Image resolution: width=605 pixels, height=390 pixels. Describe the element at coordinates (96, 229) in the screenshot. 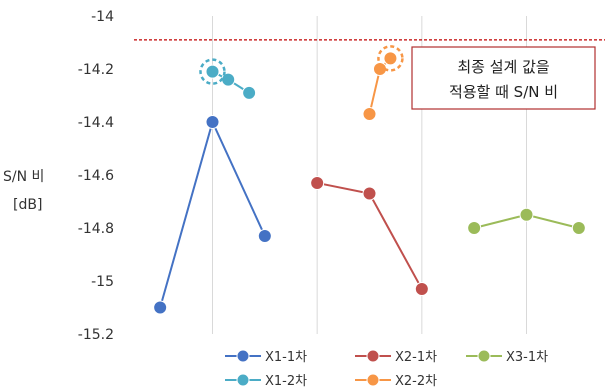

I see `y-tick-label-5: -14.8` at that location.